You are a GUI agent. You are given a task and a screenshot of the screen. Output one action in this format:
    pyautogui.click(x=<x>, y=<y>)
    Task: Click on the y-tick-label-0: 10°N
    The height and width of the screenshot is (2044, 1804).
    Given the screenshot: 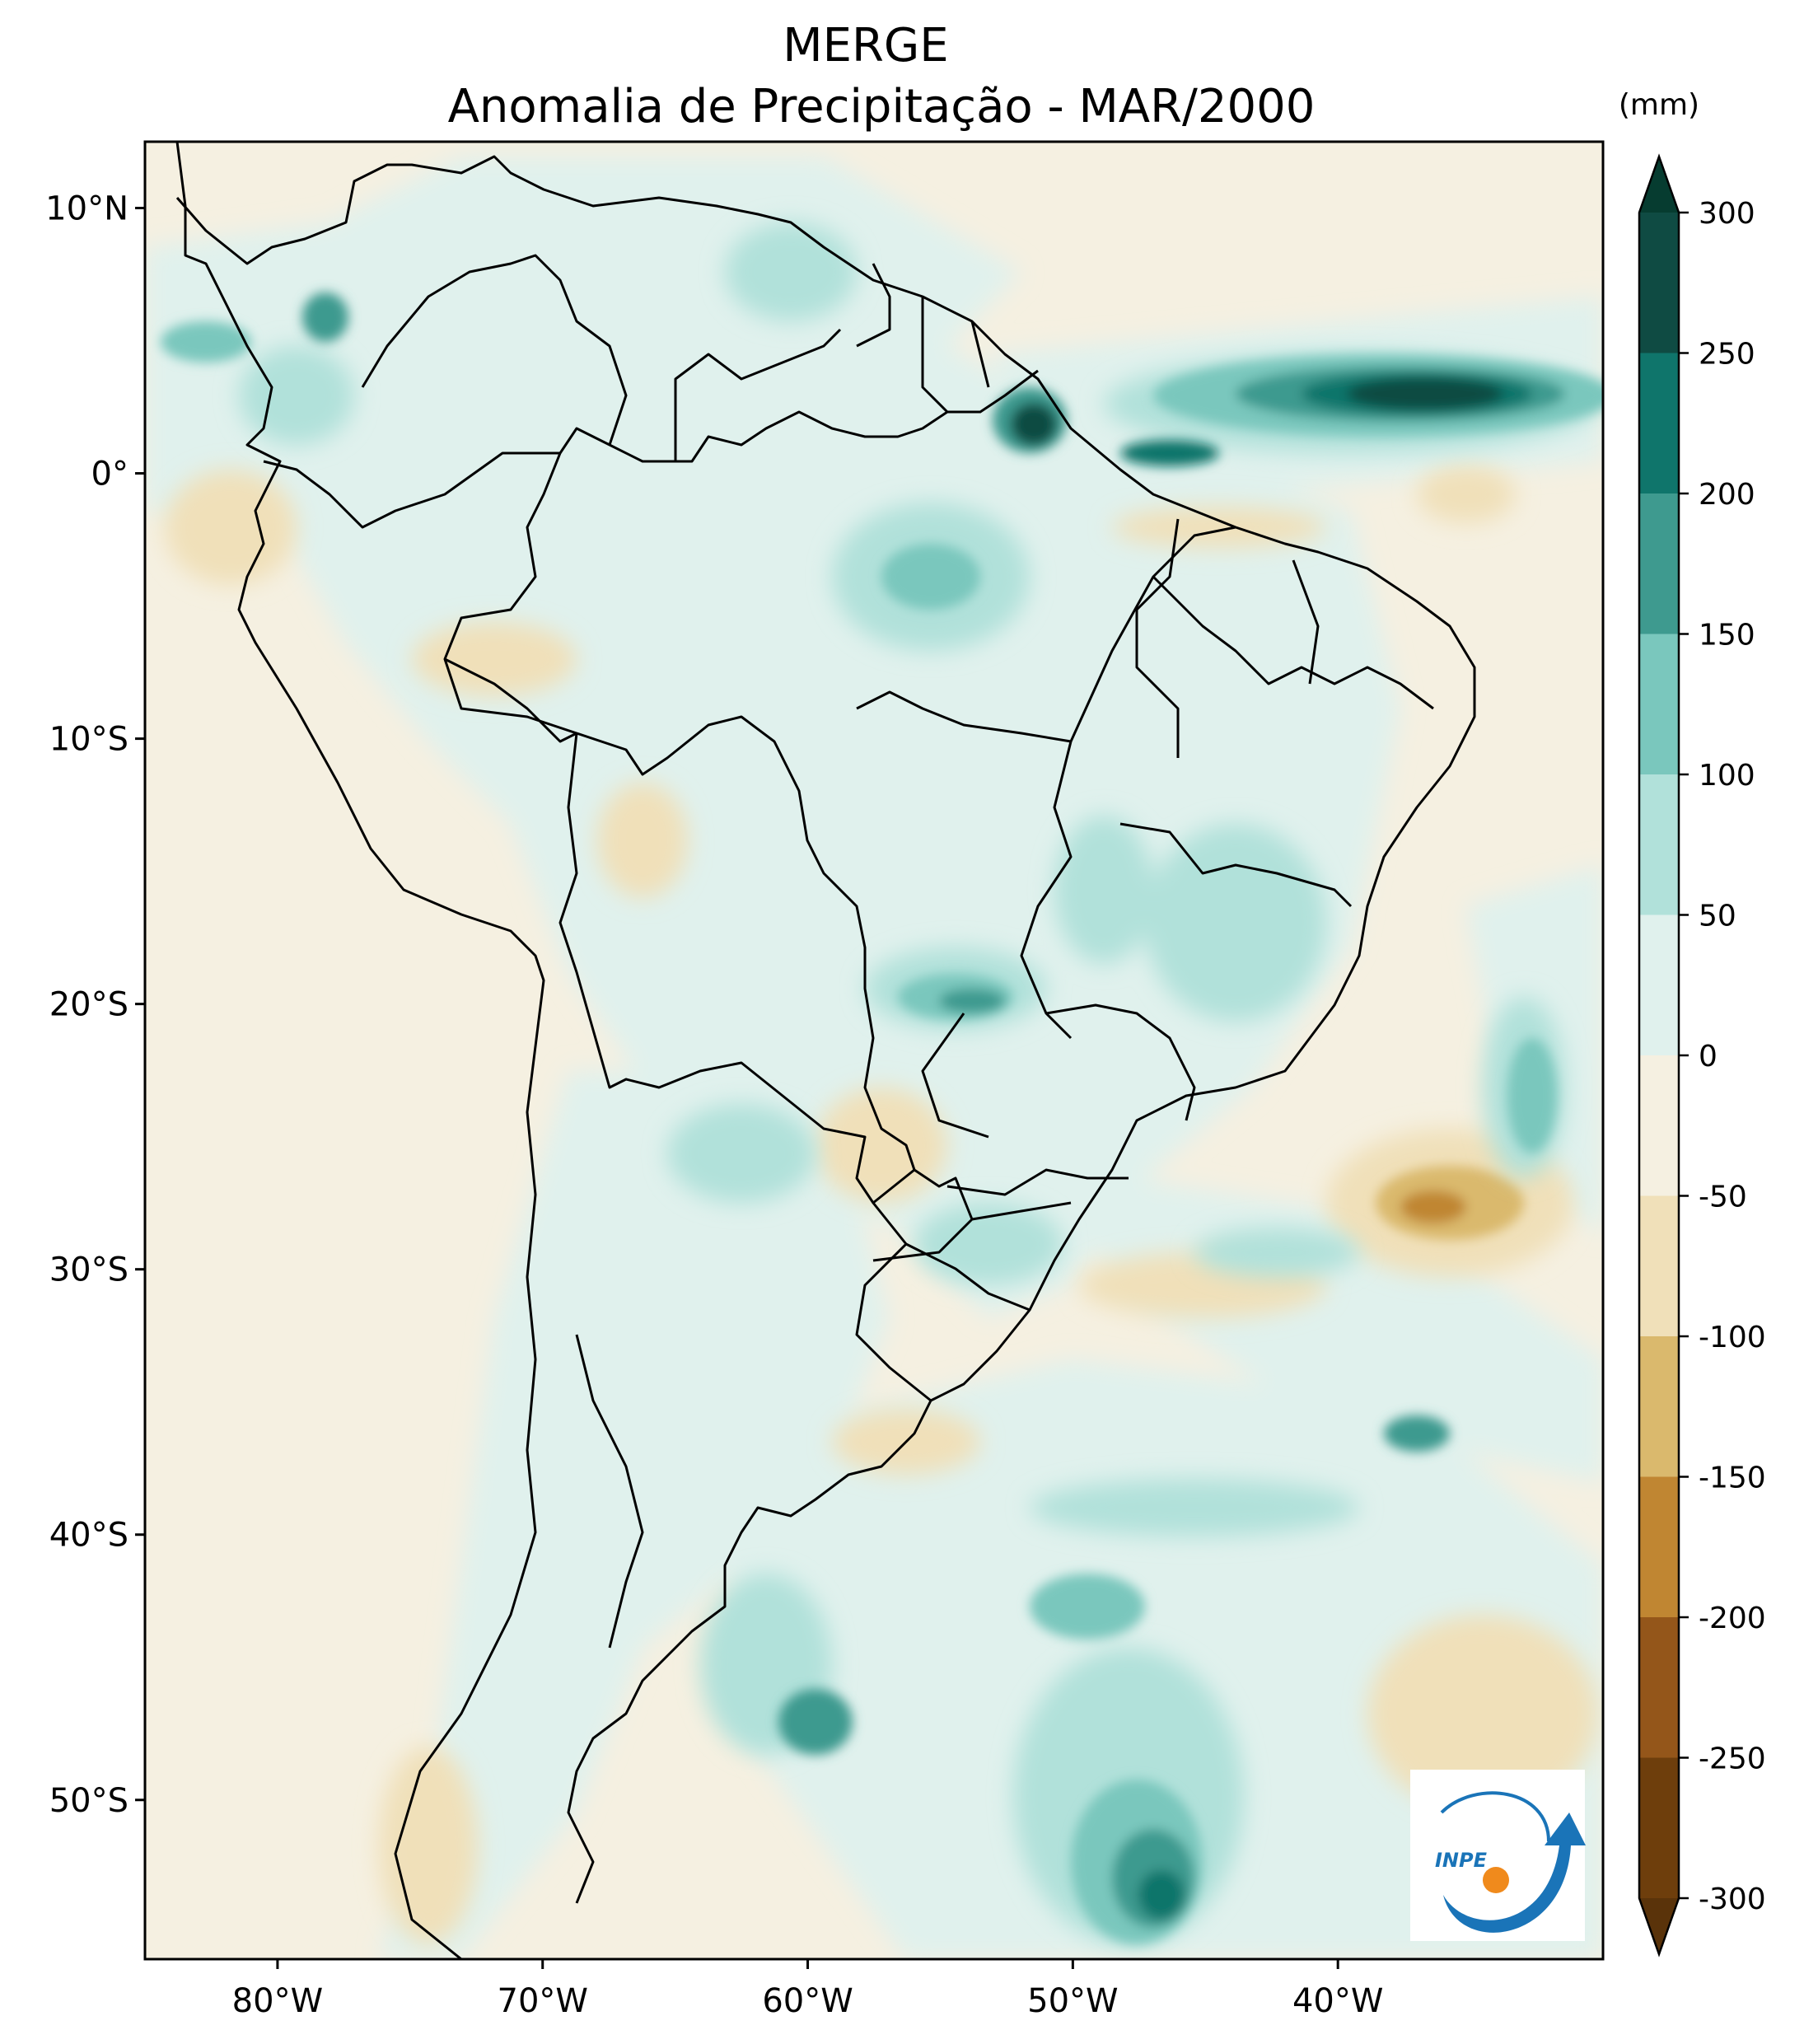 What is the action you would take?
    pyautogui.click(x=87, y=209)
    